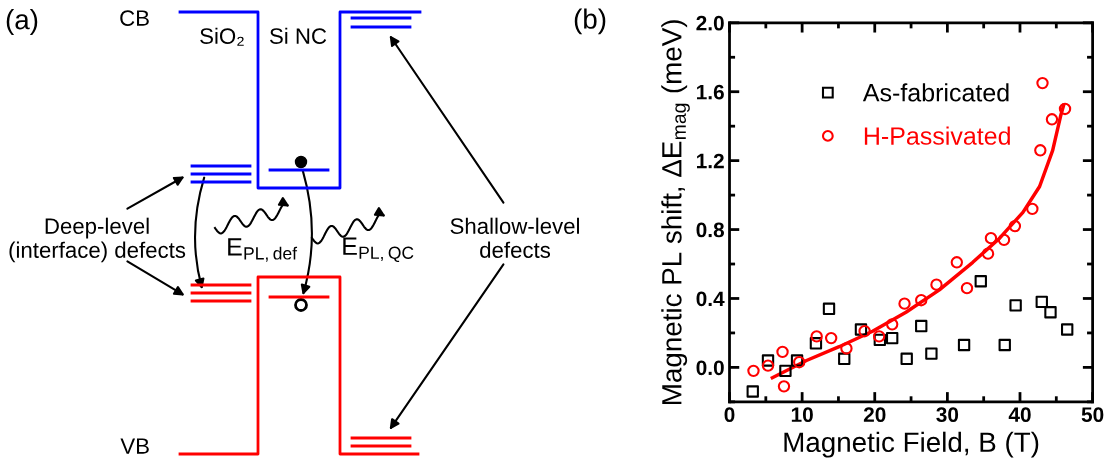 This screenshot has height=475, width=1107. I want to click on text: SiO₂, so click(222, 36).